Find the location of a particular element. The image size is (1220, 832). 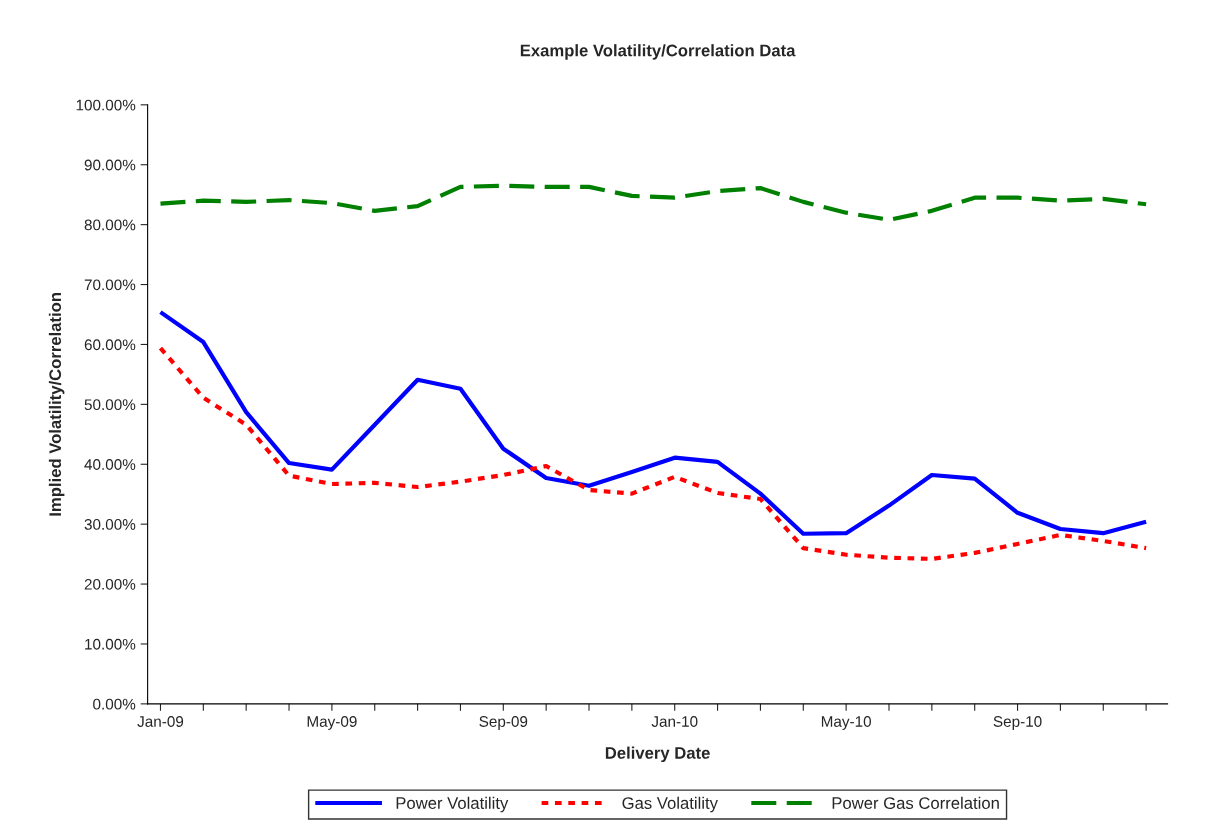

line-series is located at coordinates (653, 202).